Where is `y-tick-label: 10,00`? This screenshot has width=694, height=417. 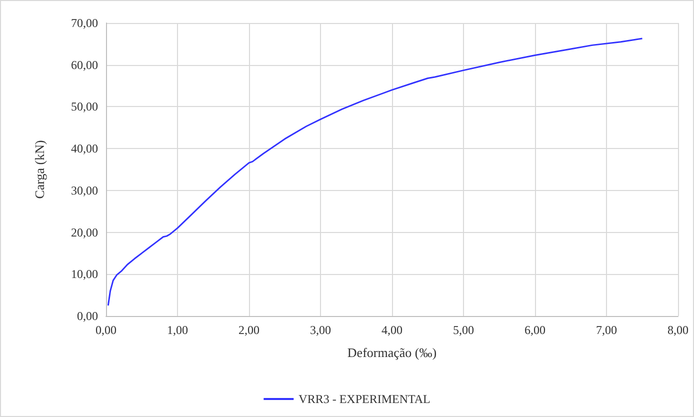 y-tick-label: 10,00 is located at coordinates (84, 274).